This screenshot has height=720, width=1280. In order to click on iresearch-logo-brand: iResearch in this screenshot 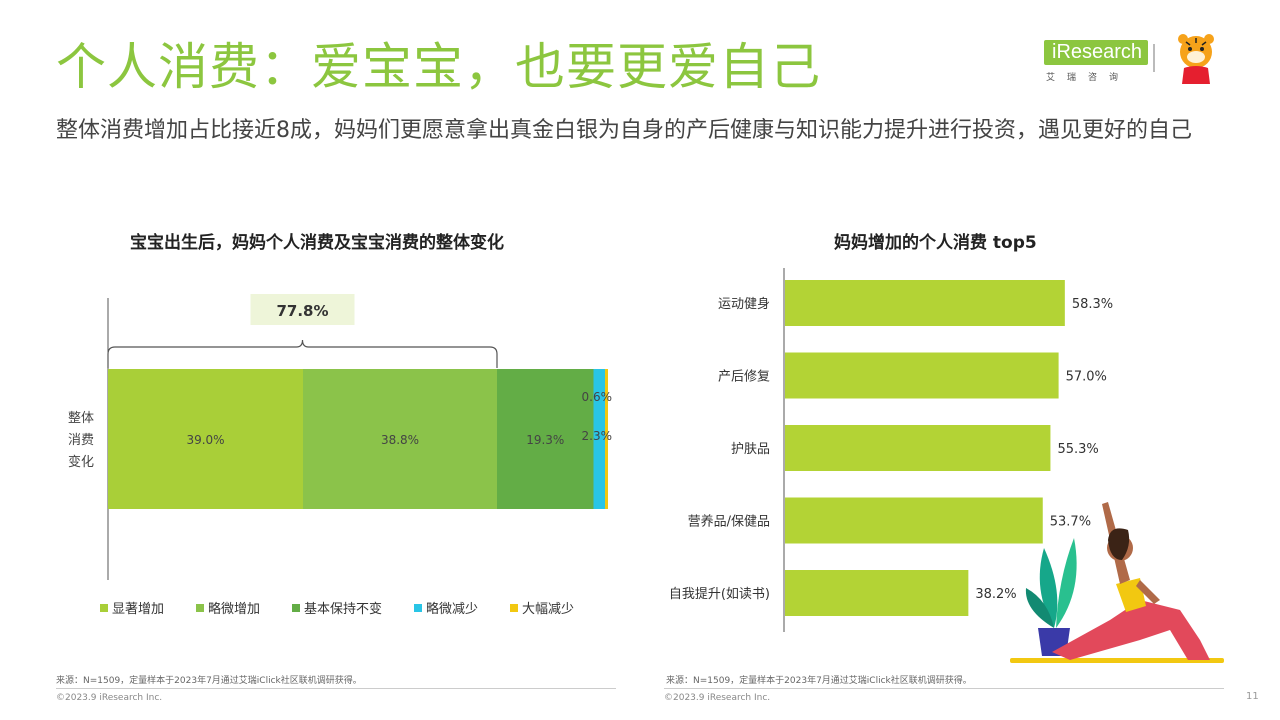, I will do `click(1096, 52)`.